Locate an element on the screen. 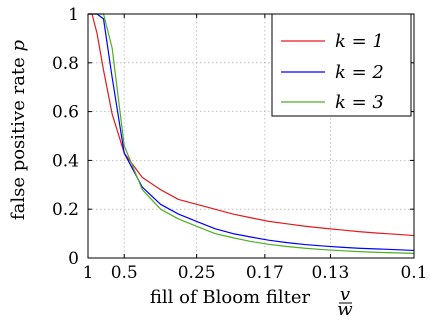 This screenshot has width=430, height=323. legend-label-k2: k = 2 is located at coordinates (359, 72).